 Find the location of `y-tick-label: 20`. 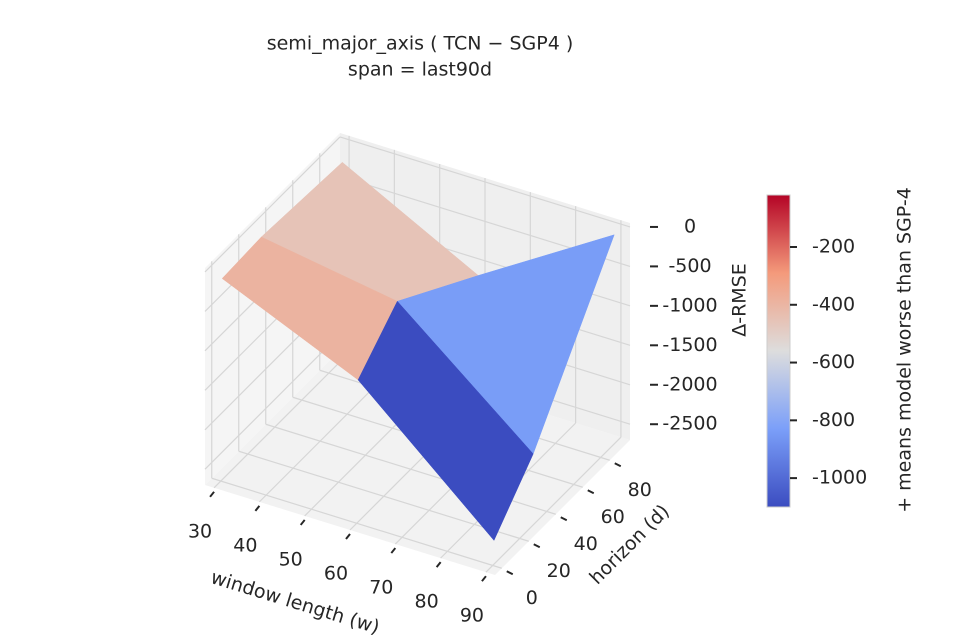

y-tick-label: 20 is located at coordinates (559, 571).